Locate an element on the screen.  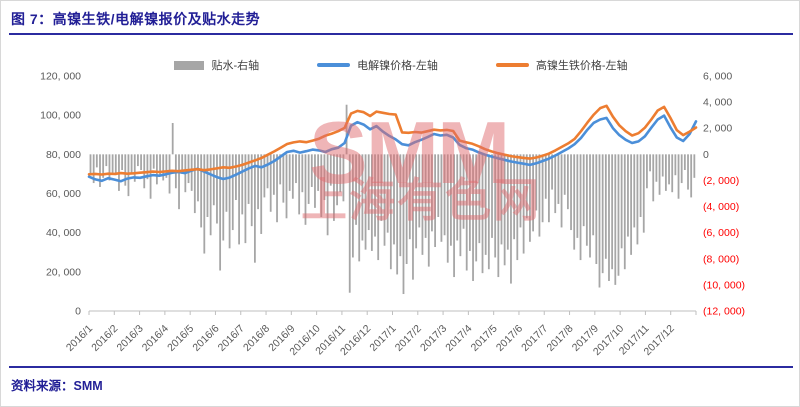
right-axis-tick-label: 0 is located at coordinates (706, 155).